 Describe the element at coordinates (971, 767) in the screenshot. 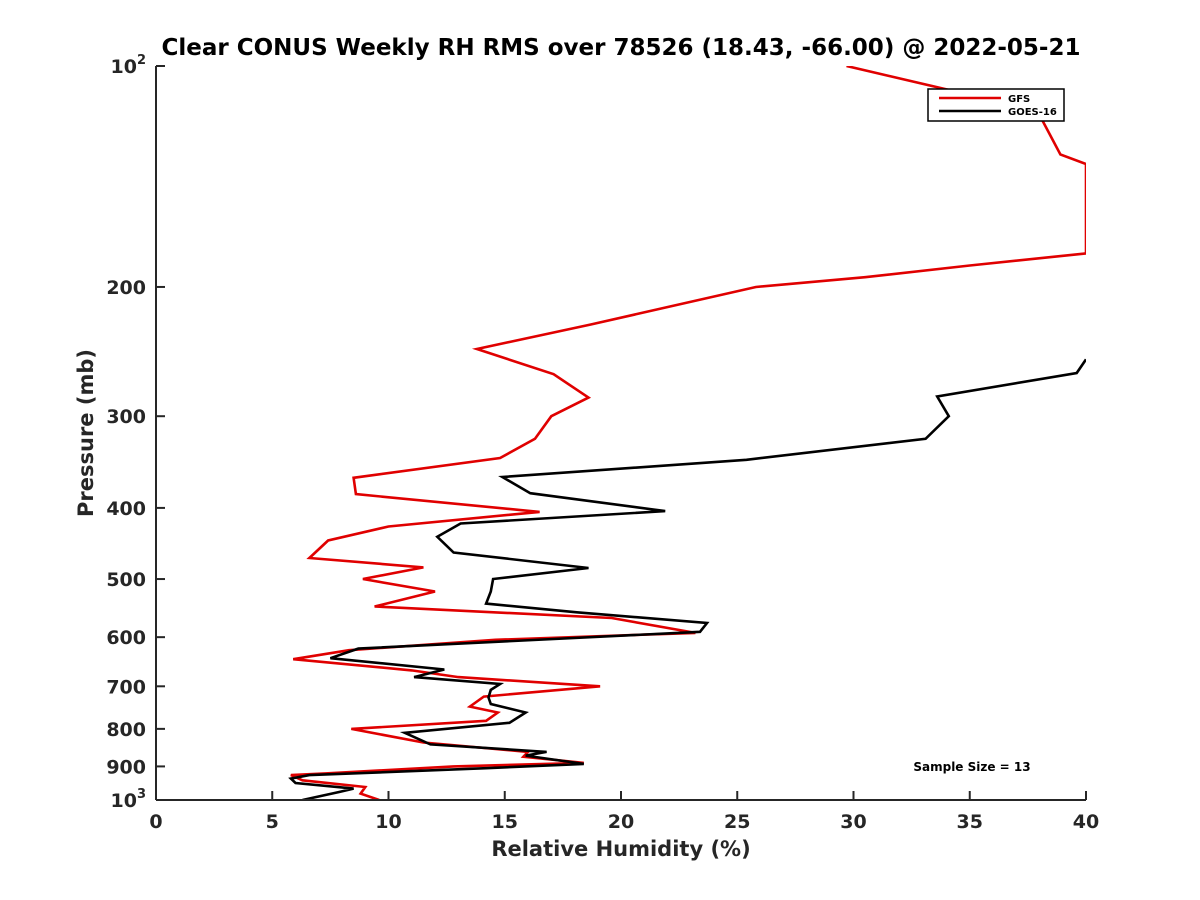

I see `sample-size-annotation: Sample Size = 13` at that location.